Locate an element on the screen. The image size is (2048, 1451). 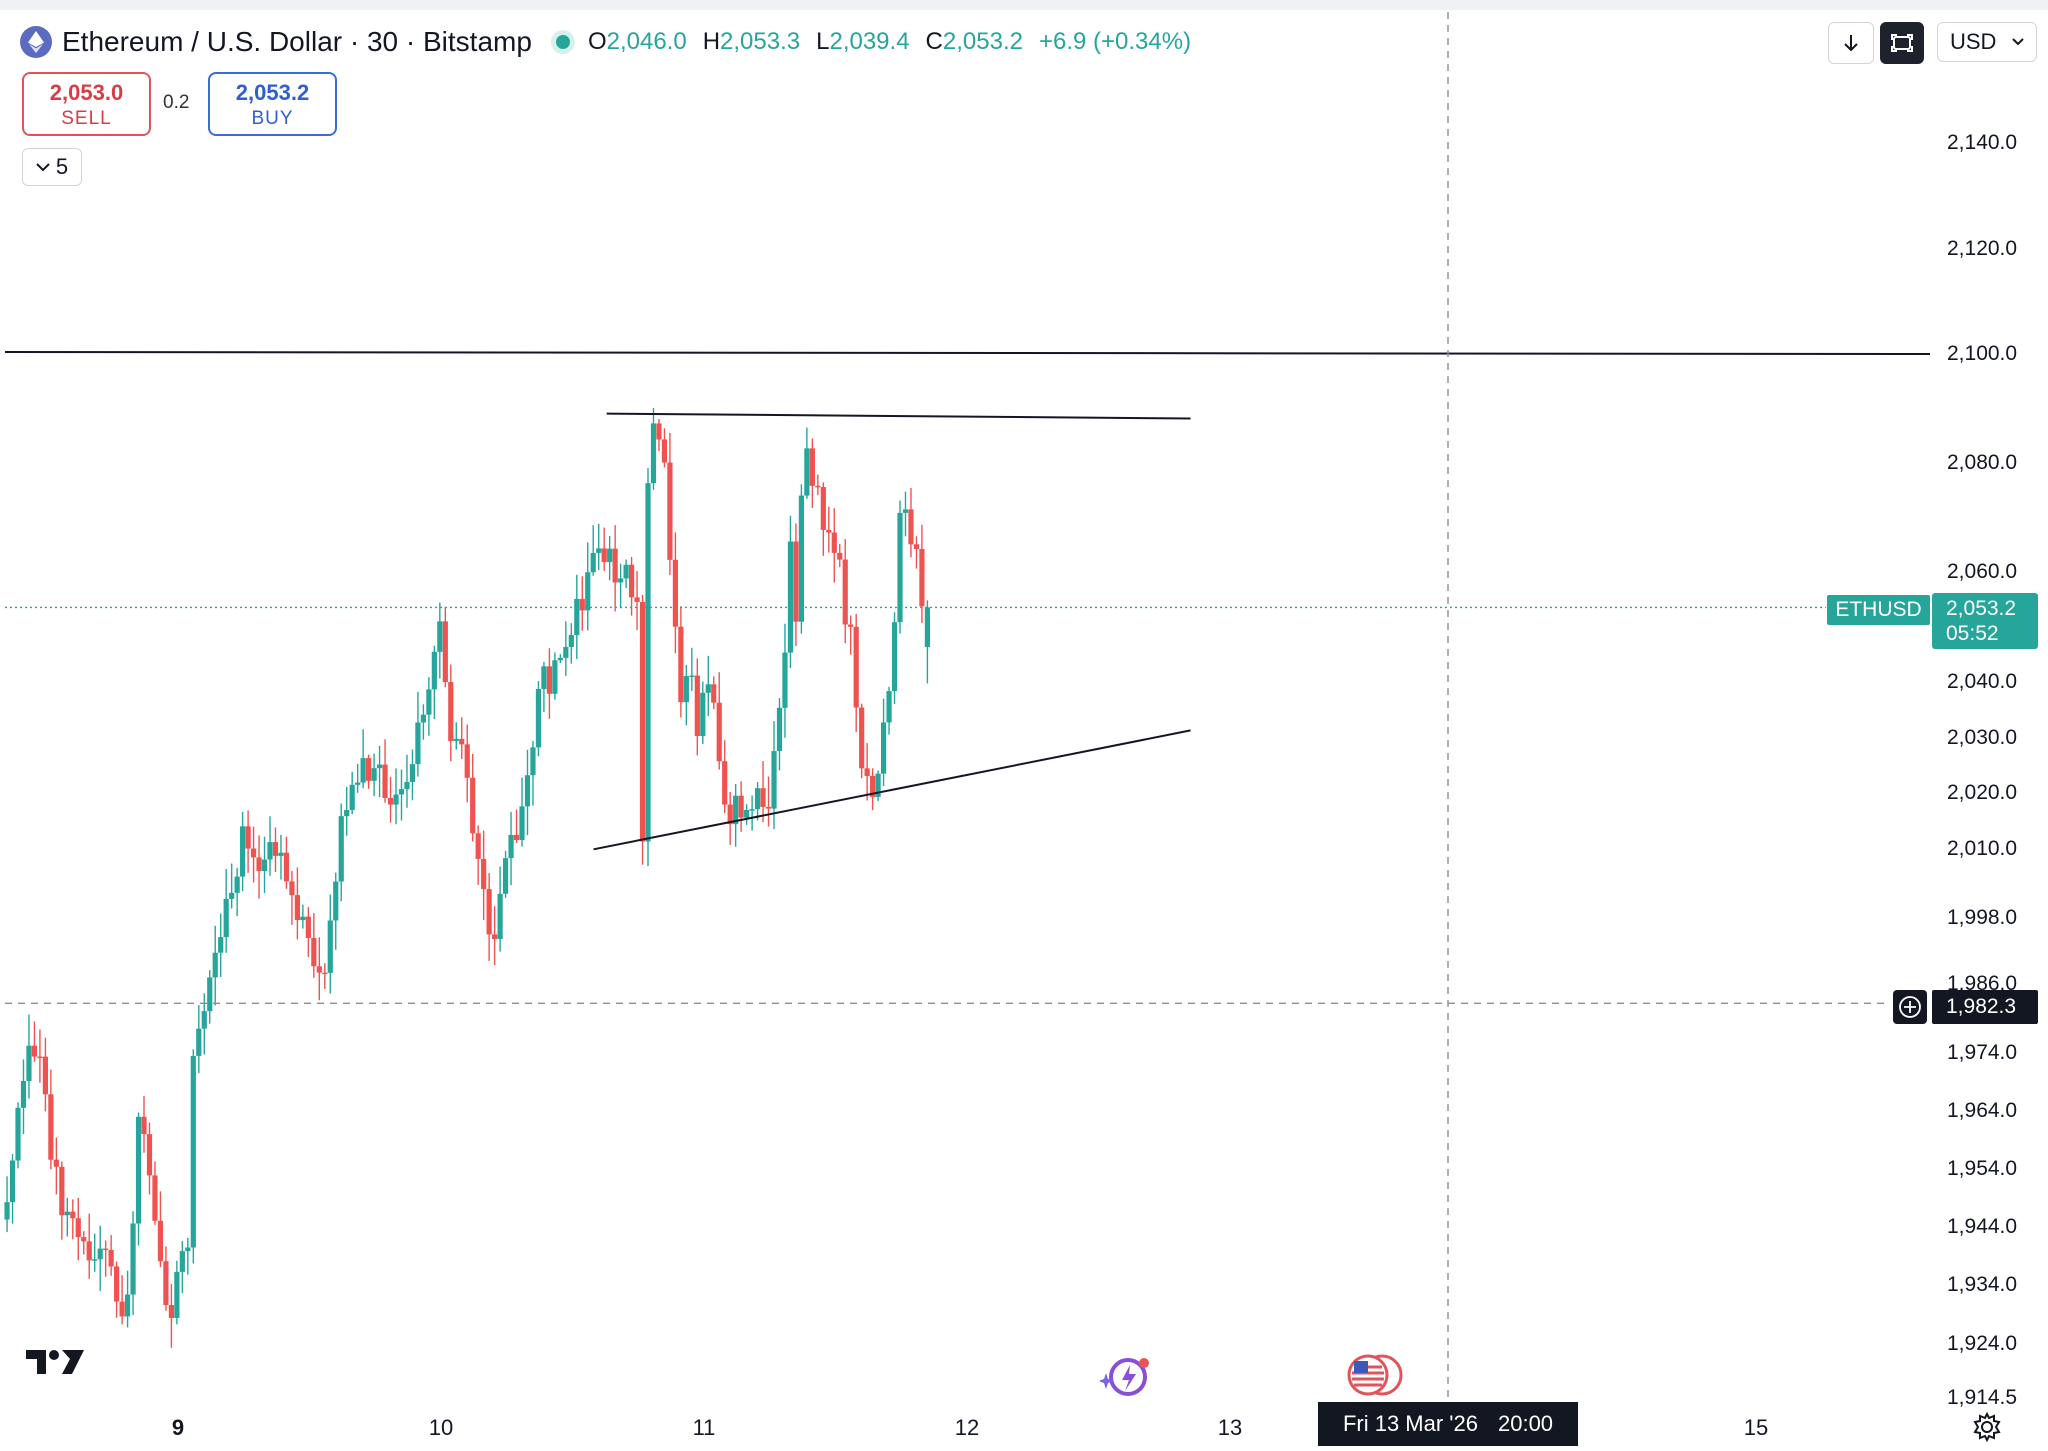
chart-settings-button is located at coordinates (1987, 1429).